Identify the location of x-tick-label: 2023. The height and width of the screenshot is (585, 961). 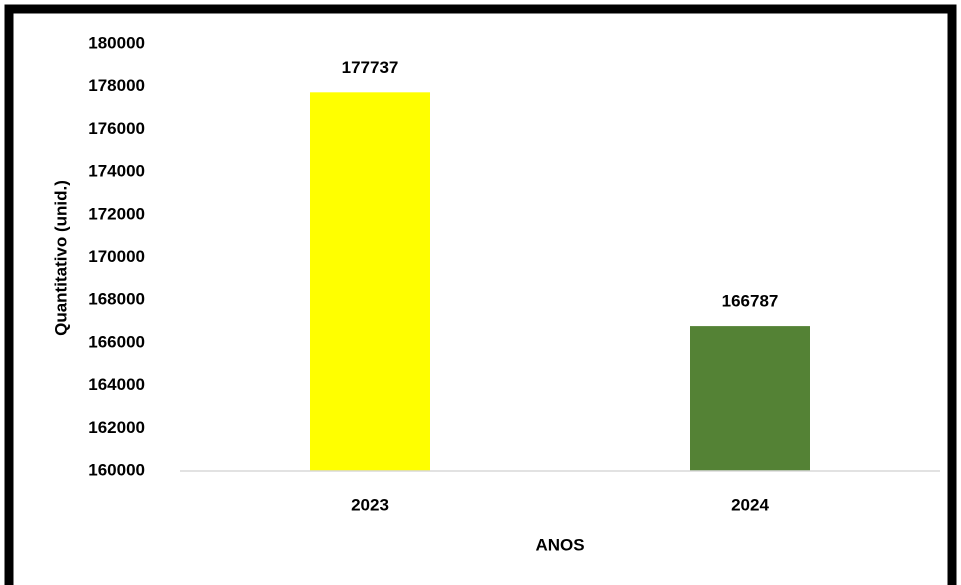
(370, 504).